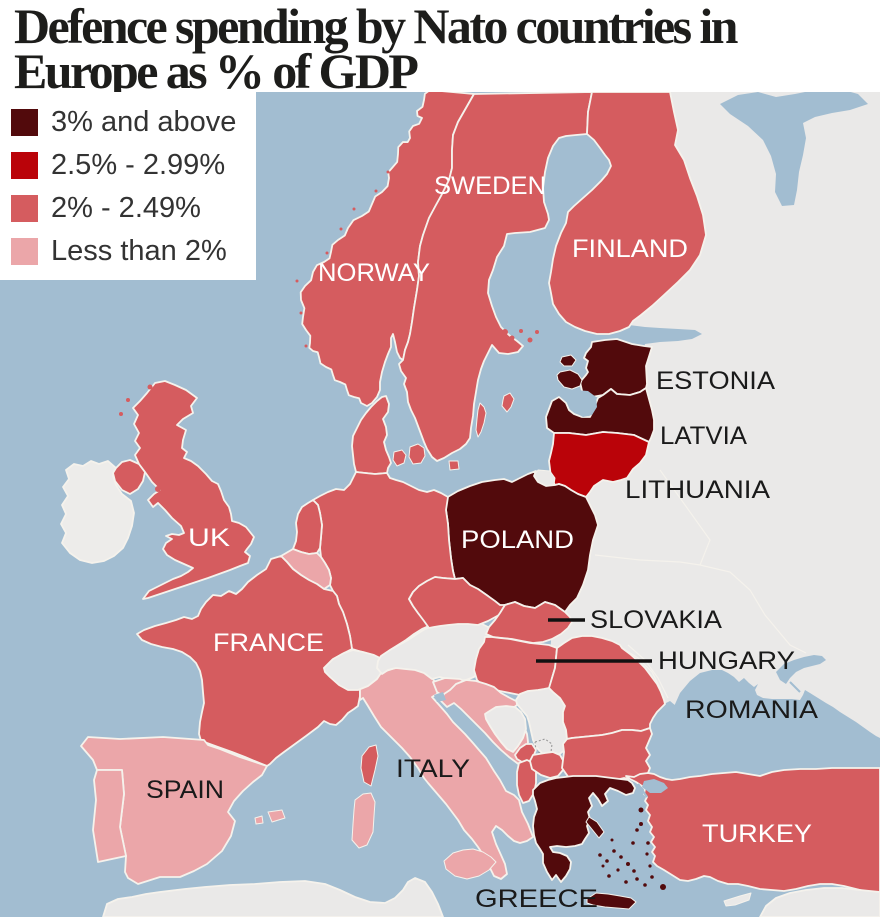 Image resolution: width=880 pixels, height=917 pixels. What do you see at coordinates (726, 661) in the screenshot?
I see `svg-text: HUNGARY` at bounding box center [726, 661].